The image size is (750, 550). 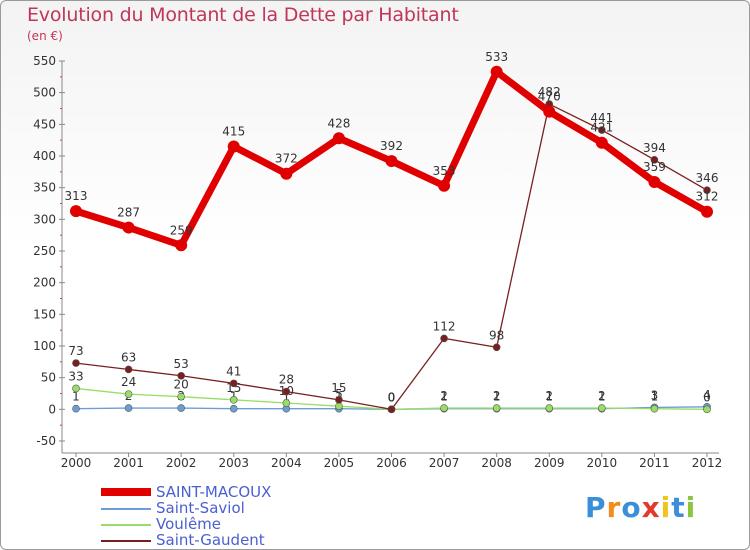 I want to click on y-tick-label: 100, so click(x=44, y=346).